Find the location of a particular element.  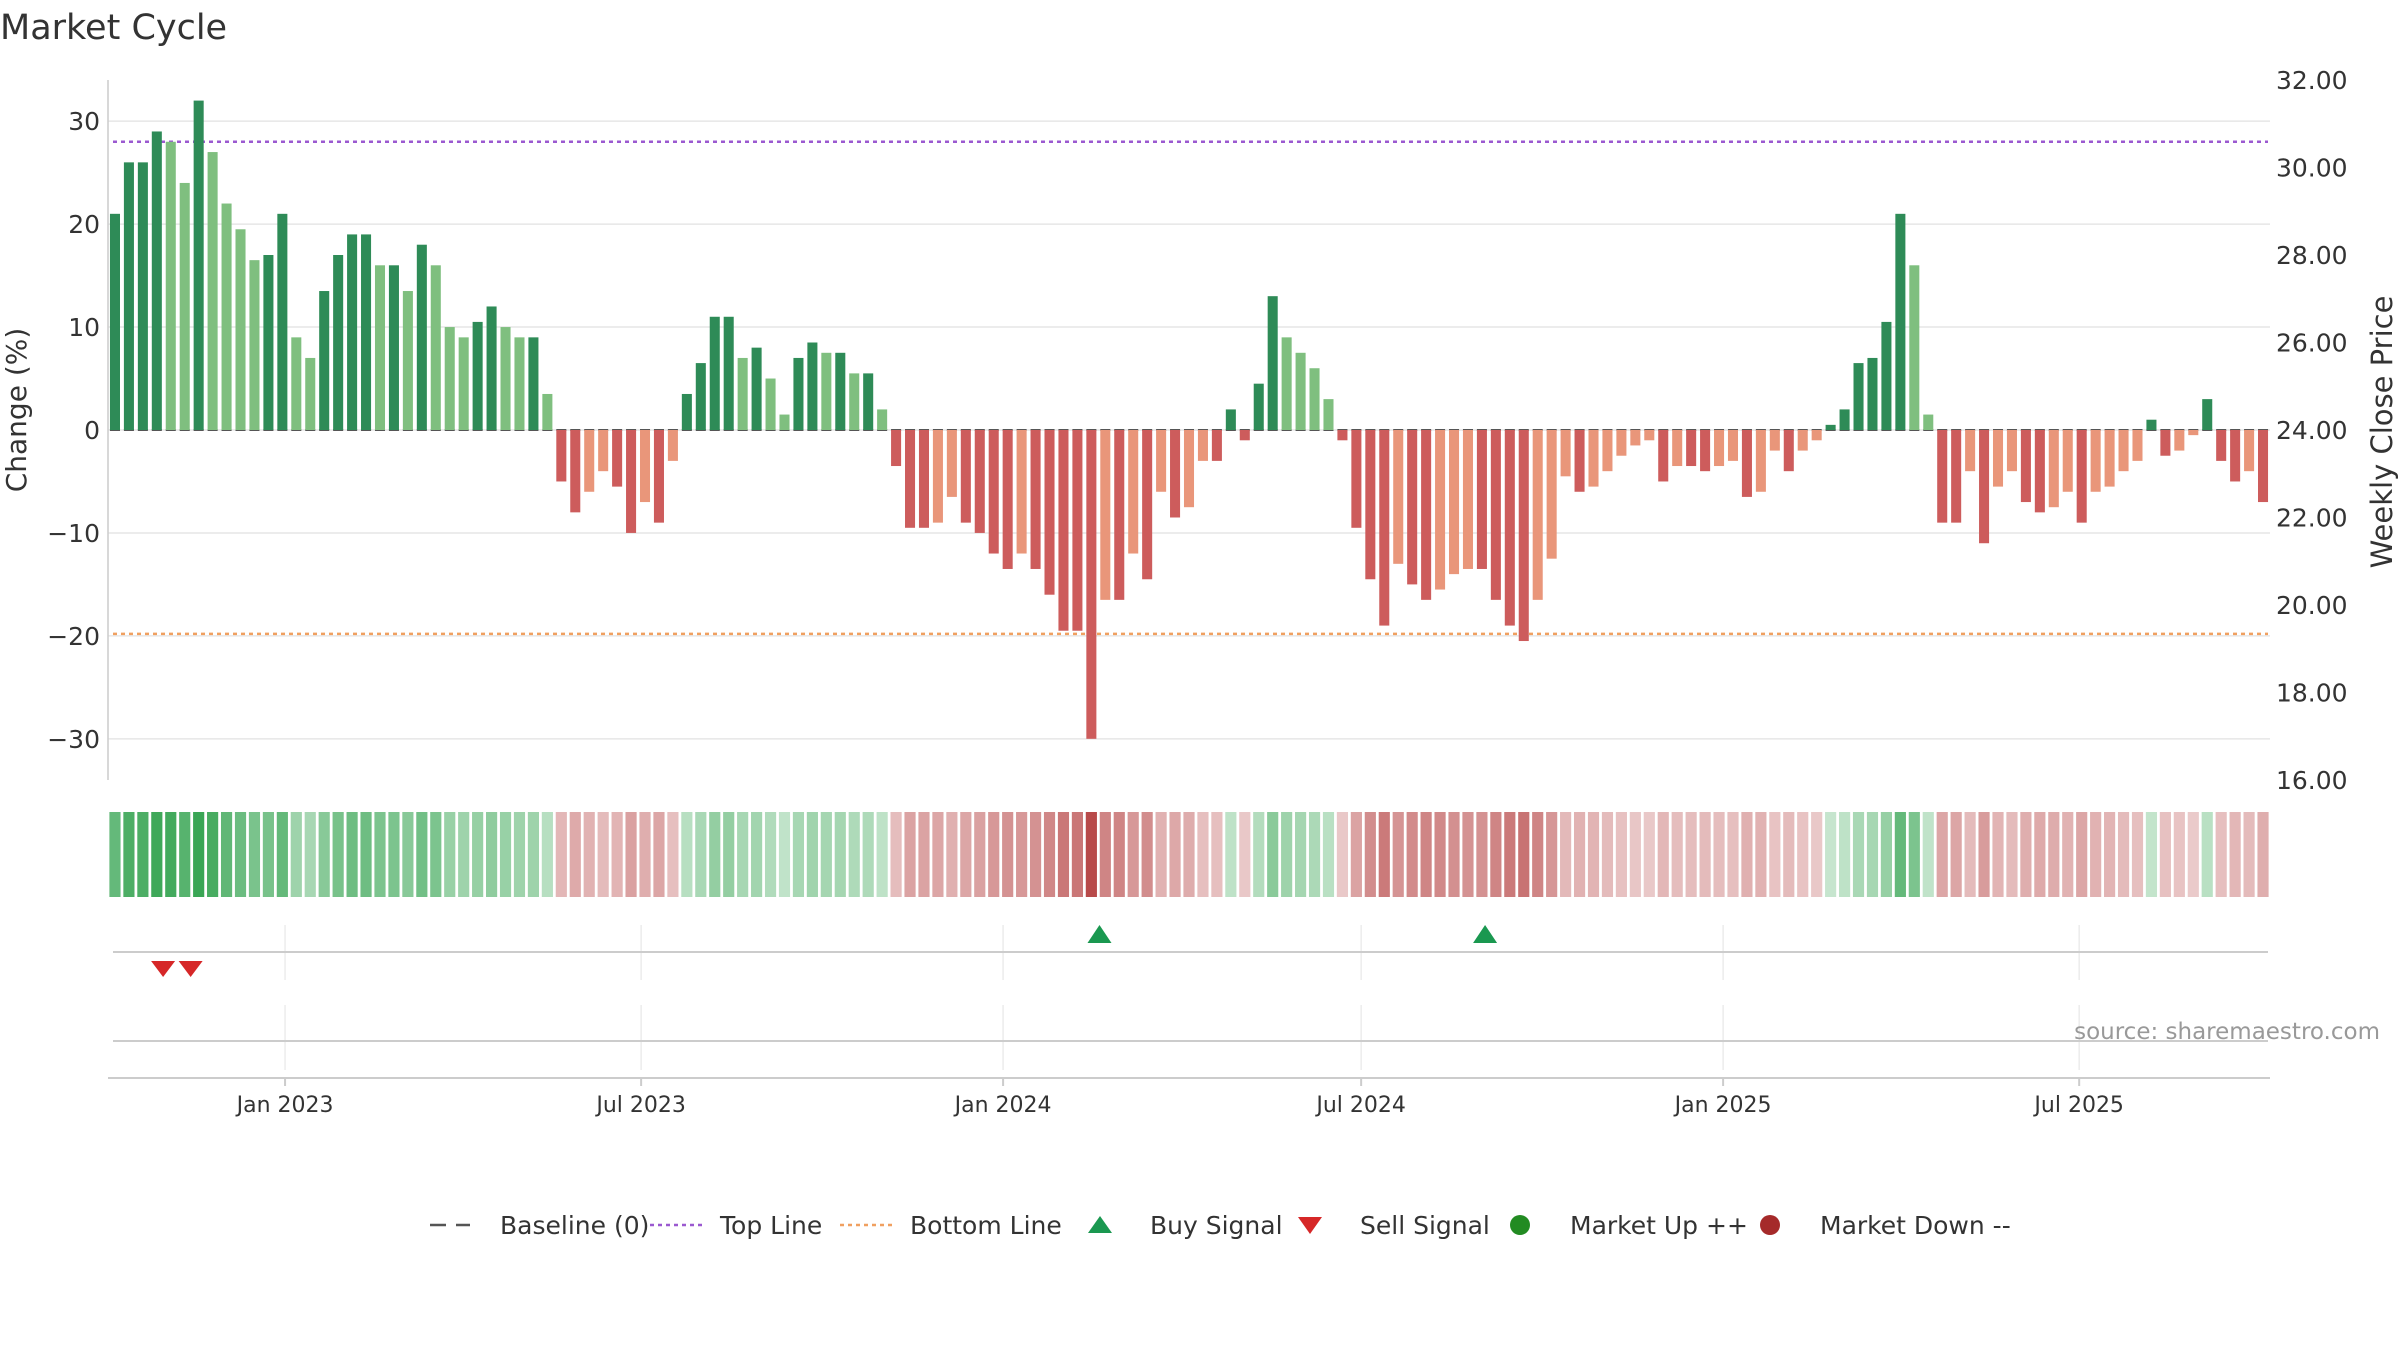

y-tick-label: 20 is located at coordinates (84, 224).